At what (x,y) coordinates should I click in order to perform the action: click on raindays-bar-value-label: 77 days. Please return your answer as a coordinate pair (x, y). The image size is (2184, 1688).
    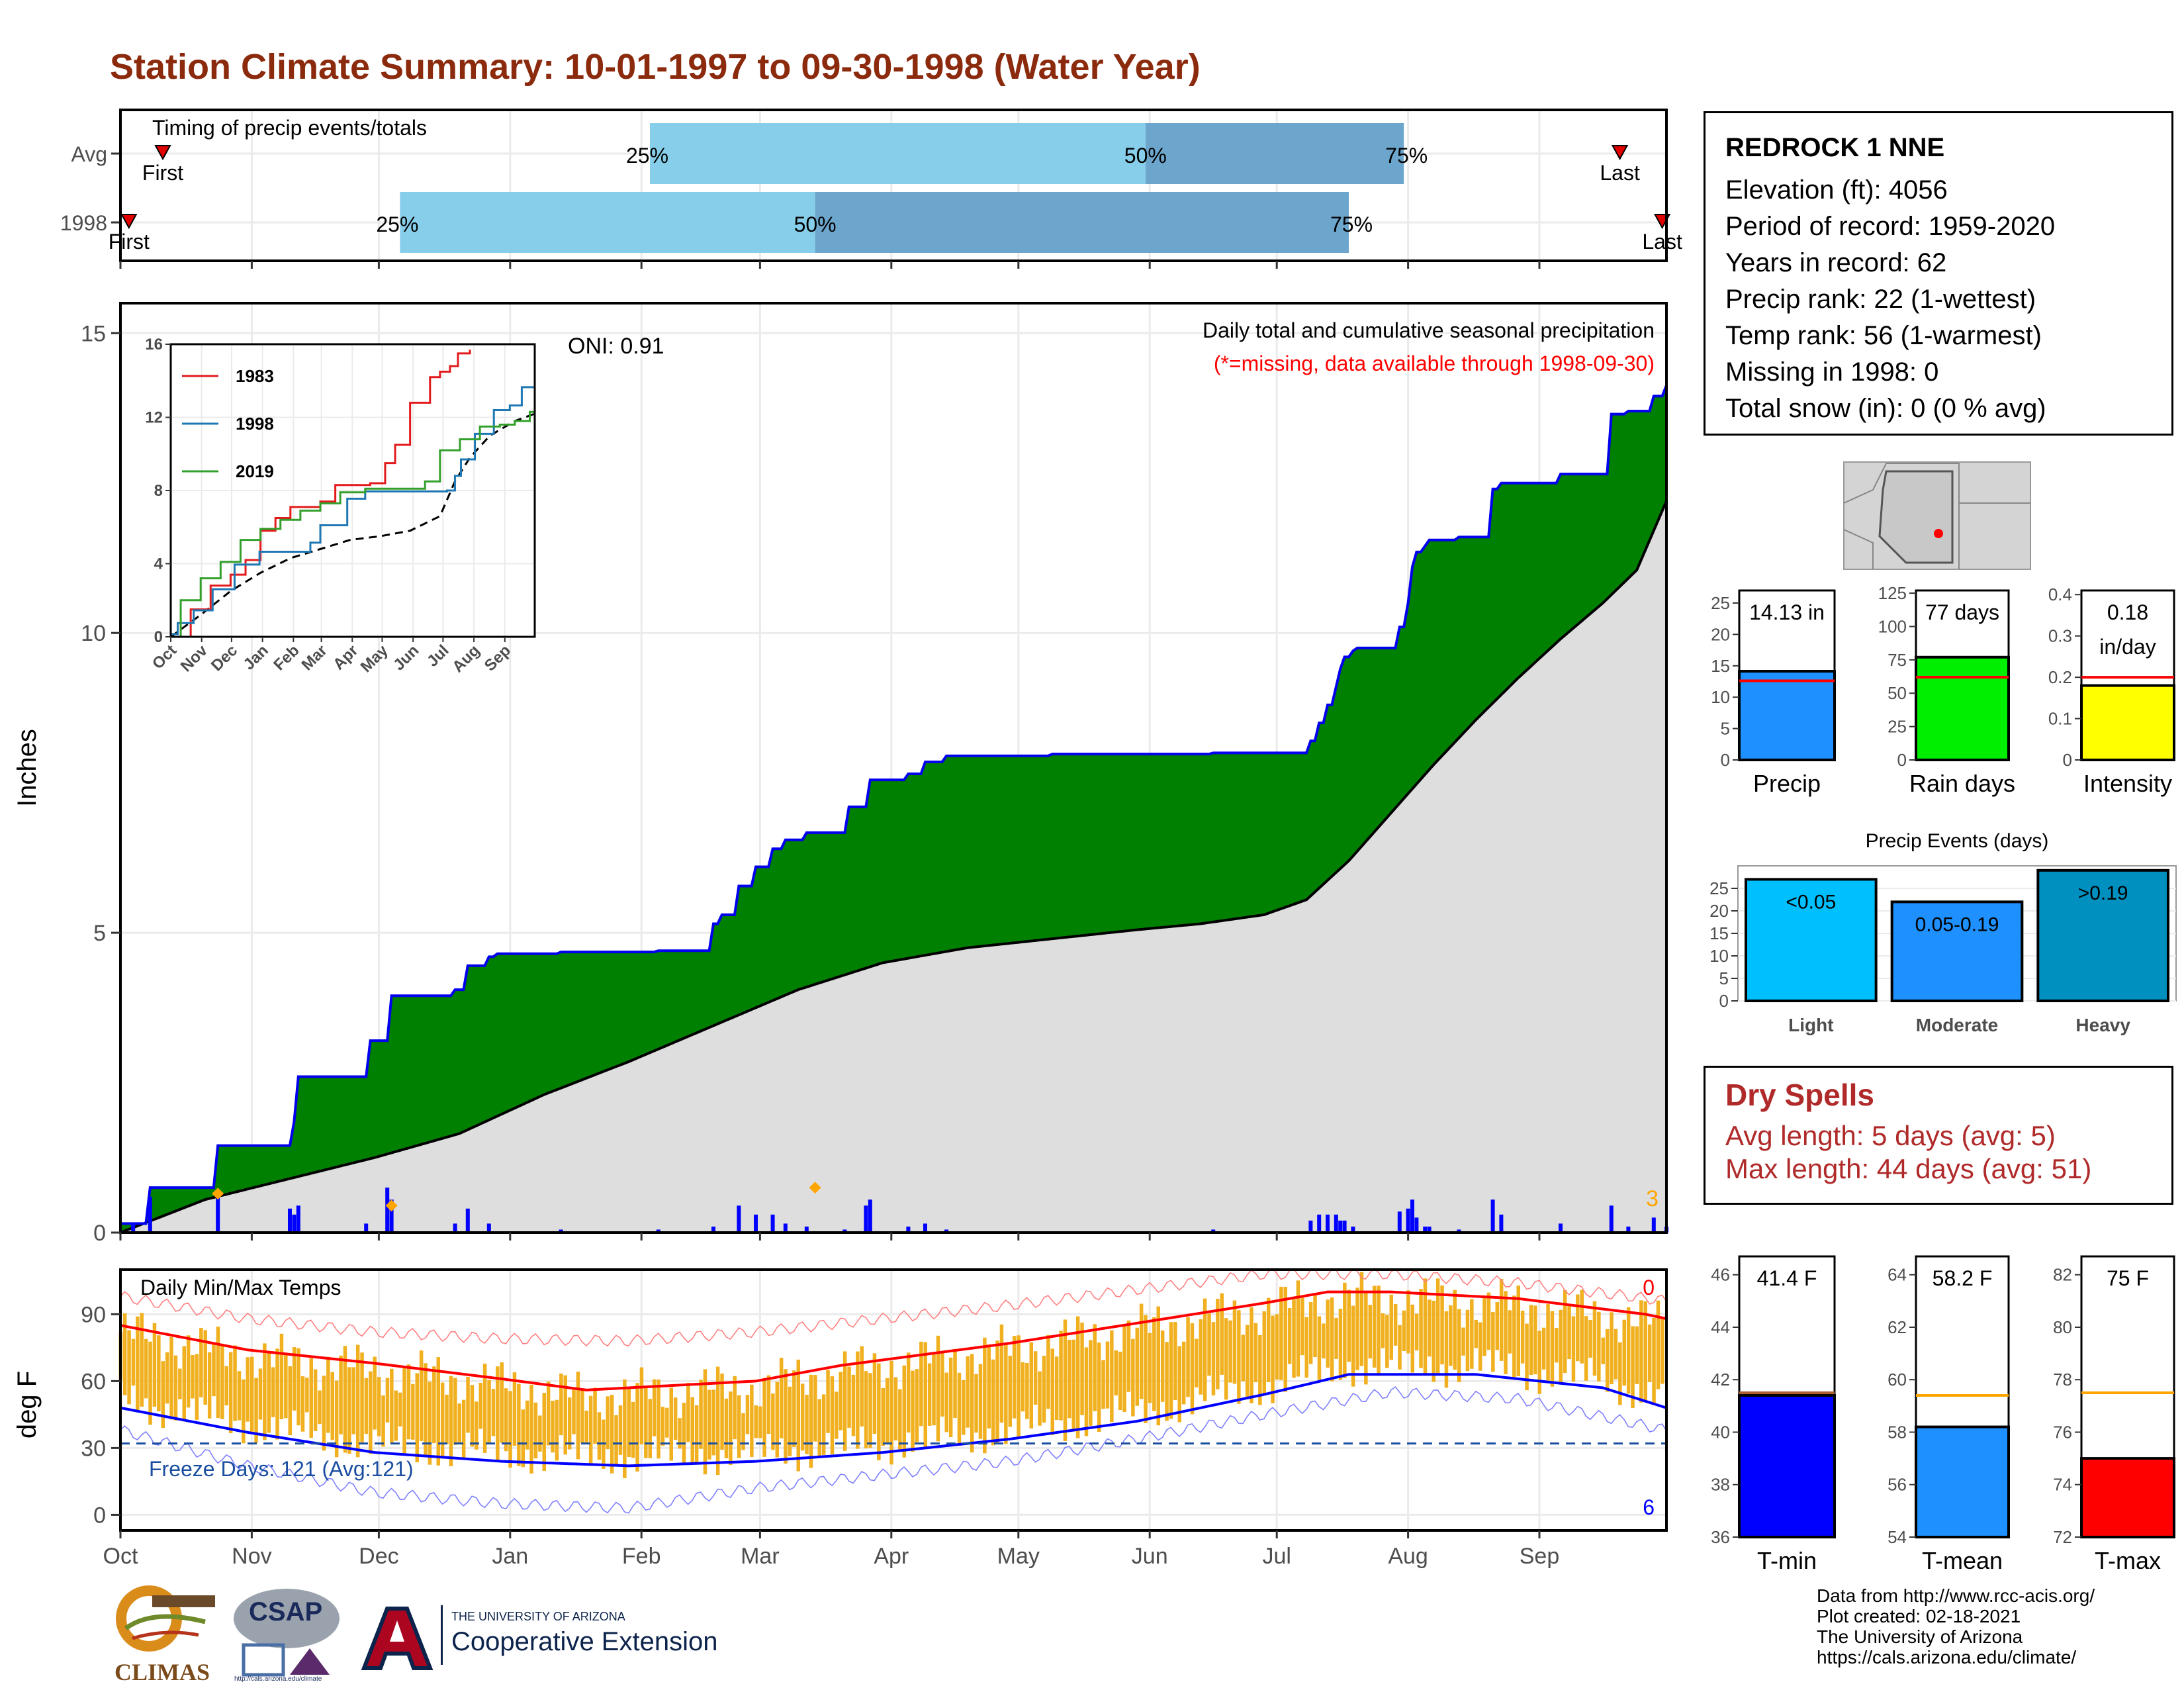
    Looking at the image, I should click on (1962, 612).